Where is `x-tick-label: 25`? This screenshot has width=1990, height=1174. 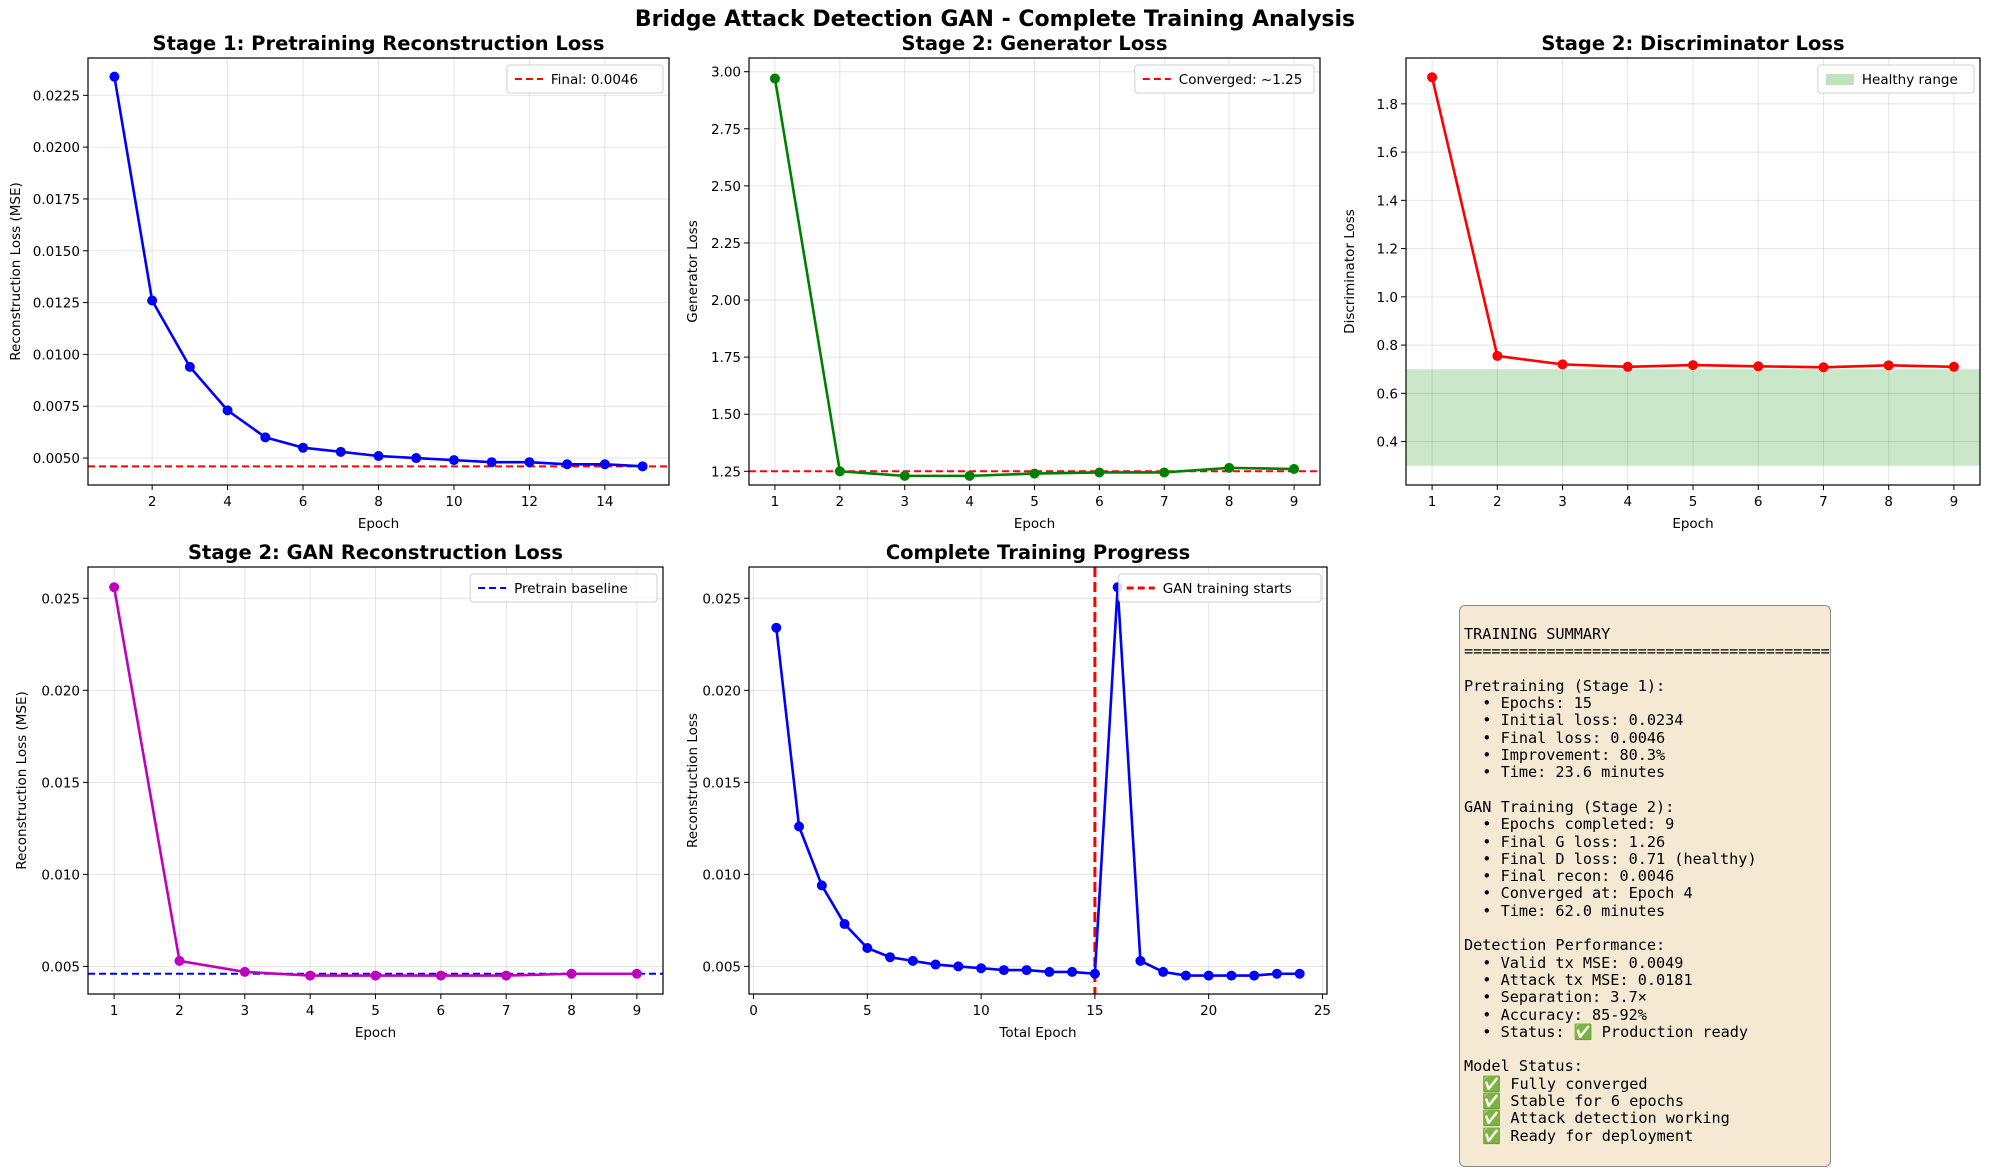
x-tick-label: 25 is located at coordinates (1322, 1011).